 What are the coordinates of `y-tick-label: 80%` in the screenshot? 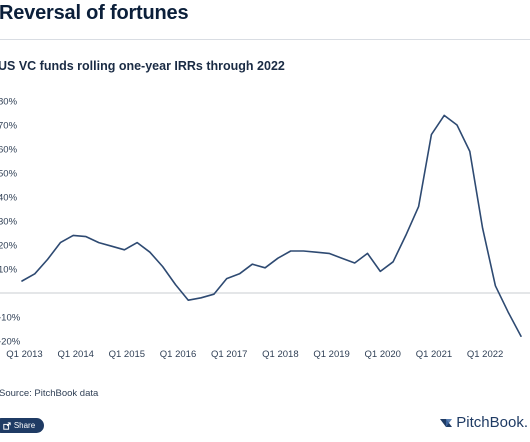 It's located at (9, 102).